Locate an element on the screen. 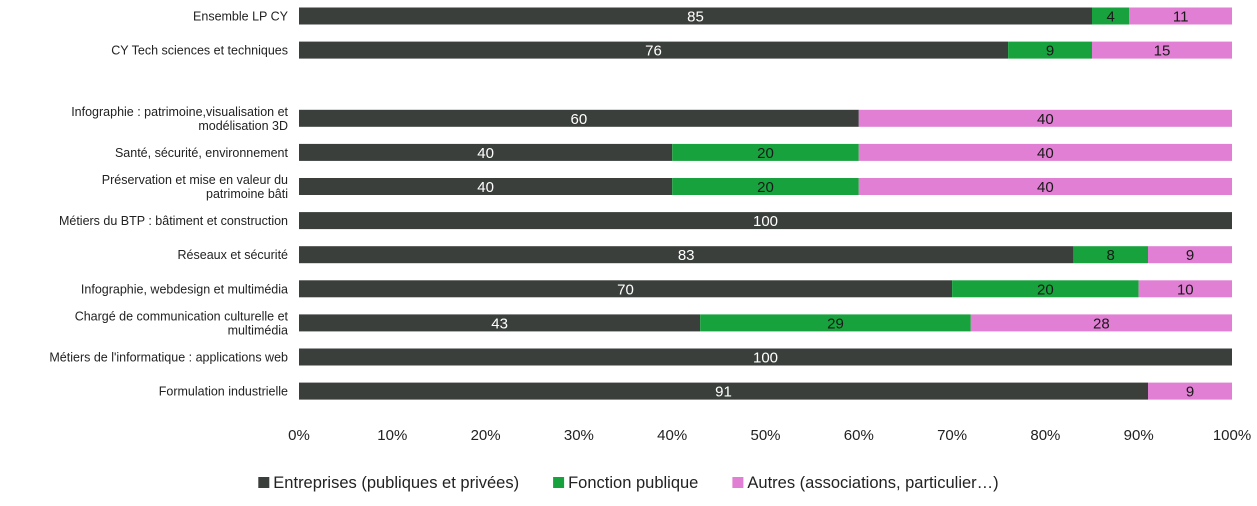 This screenshot has height=506, width=1257. data-label: 83 is located at coordinates (686, 255).